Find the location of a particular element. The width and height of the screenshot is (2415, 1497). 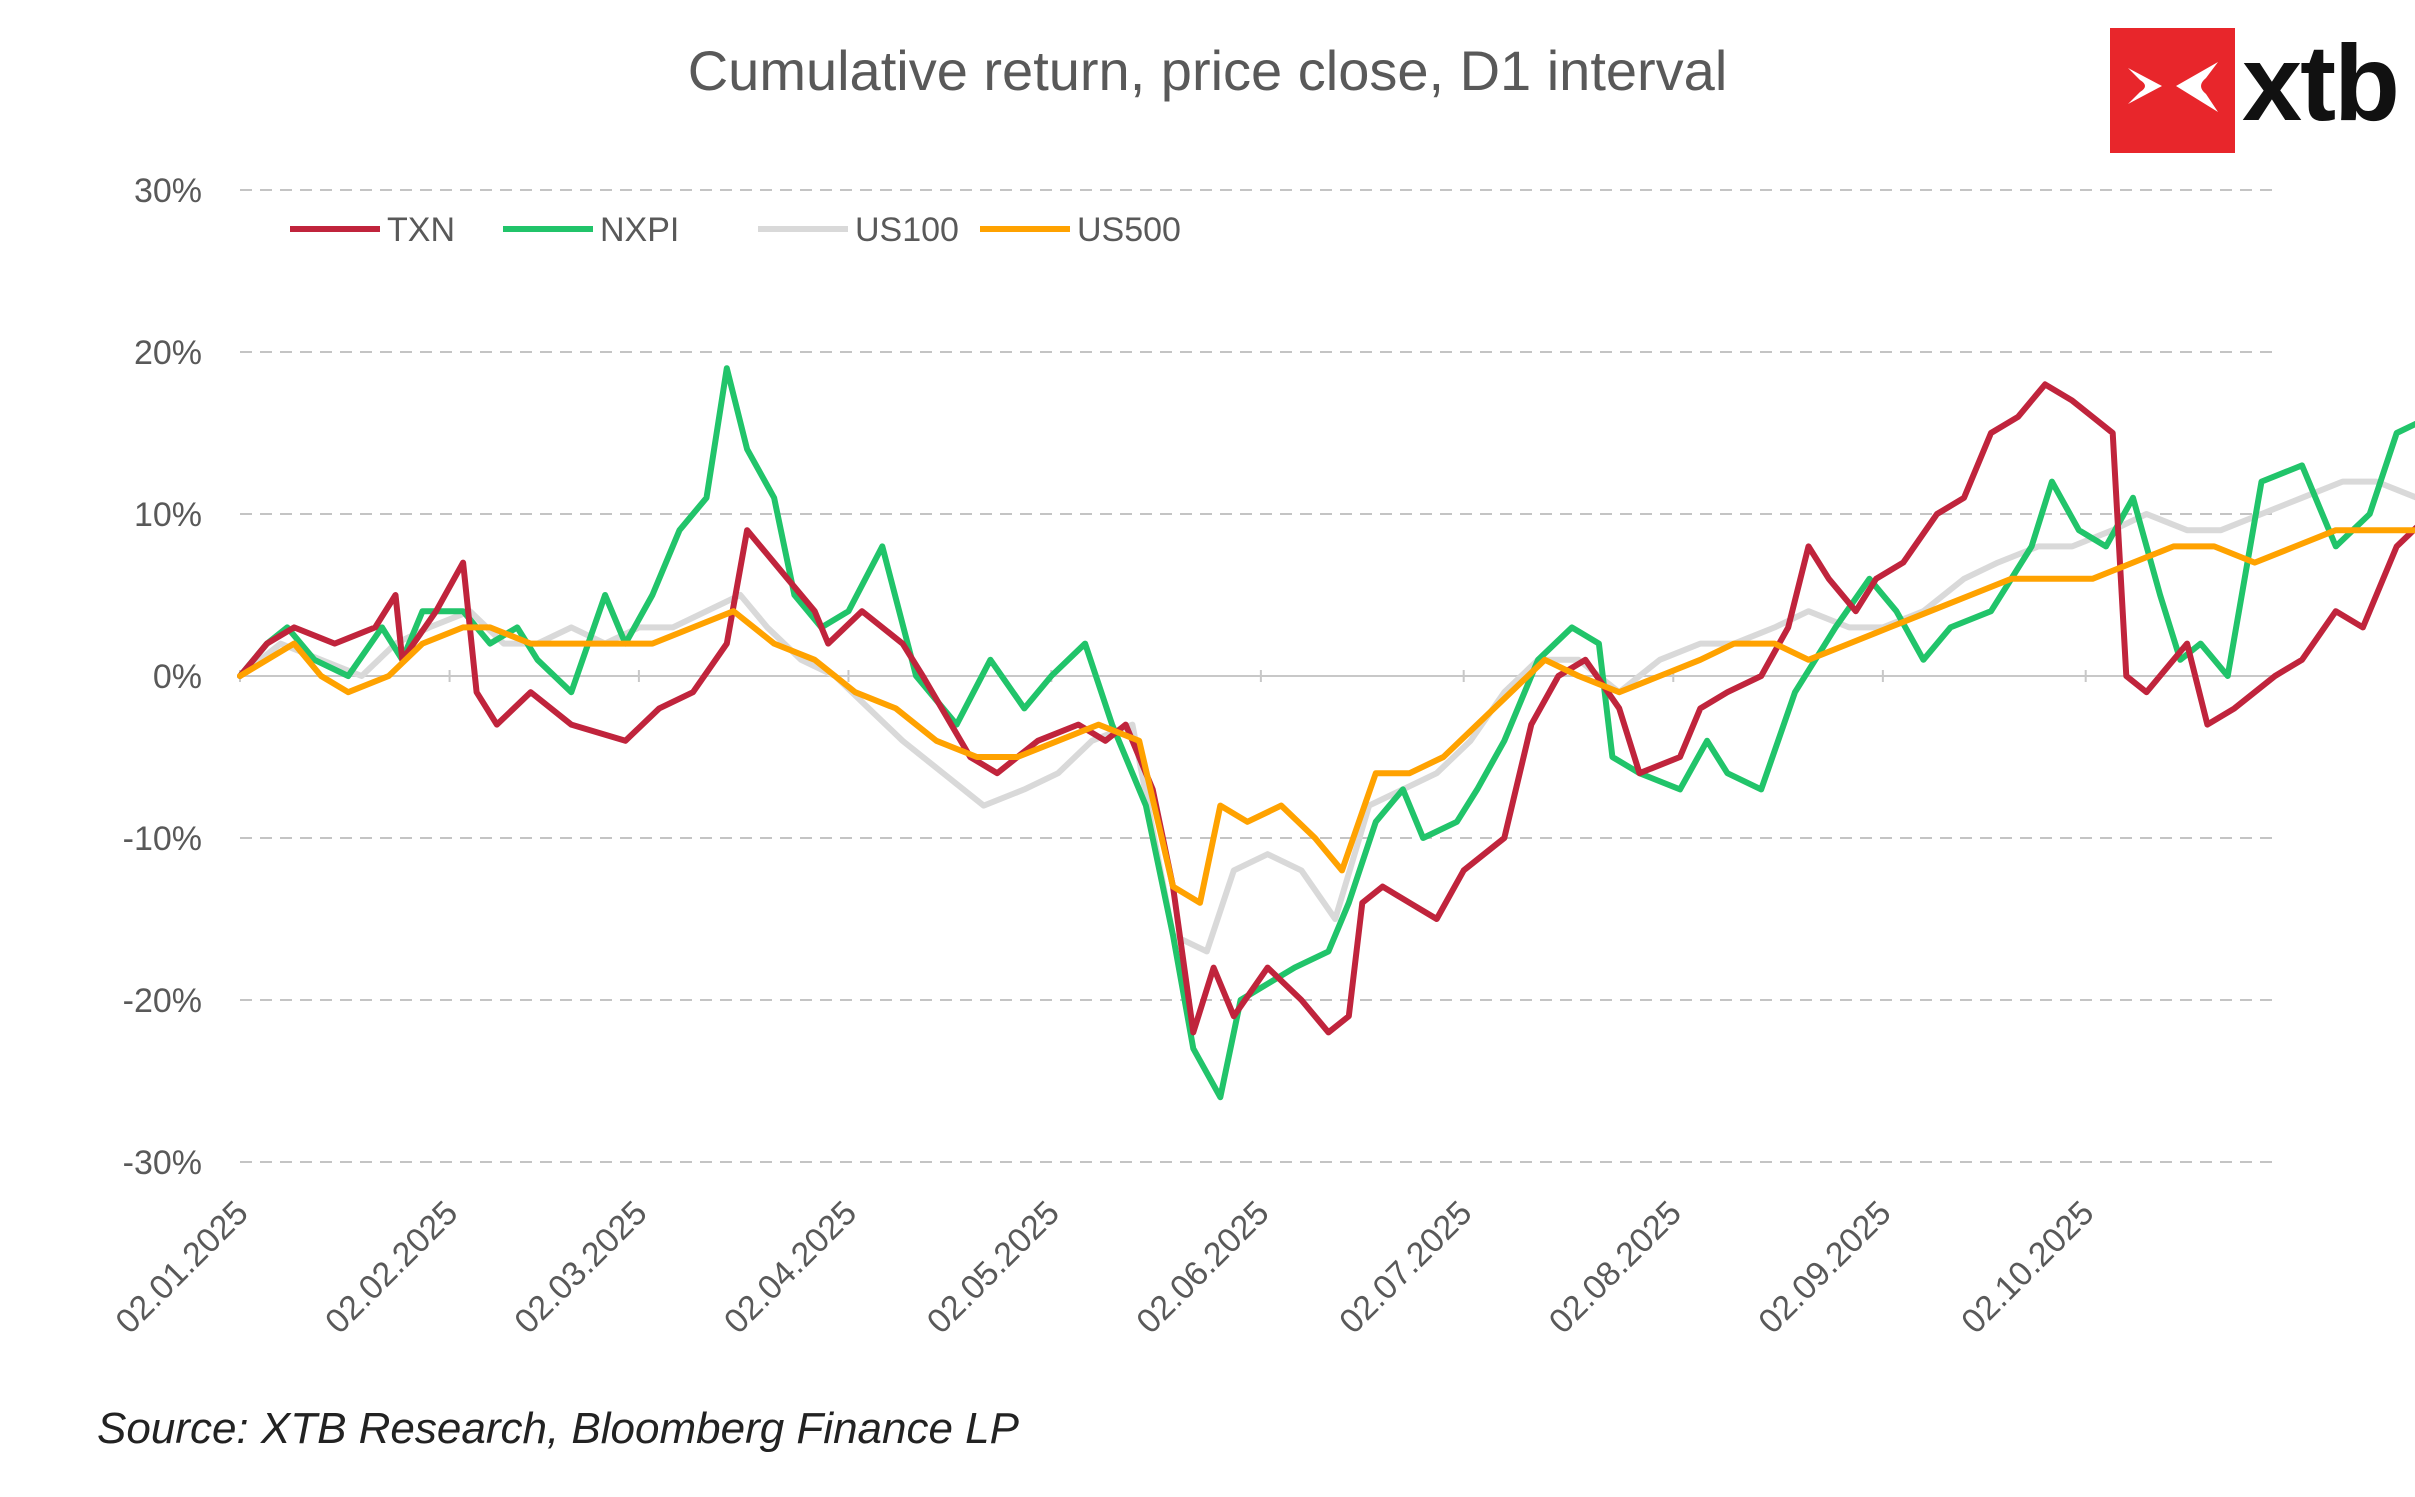

y-tick-label: -20% is located at coordinates (162, 1001).